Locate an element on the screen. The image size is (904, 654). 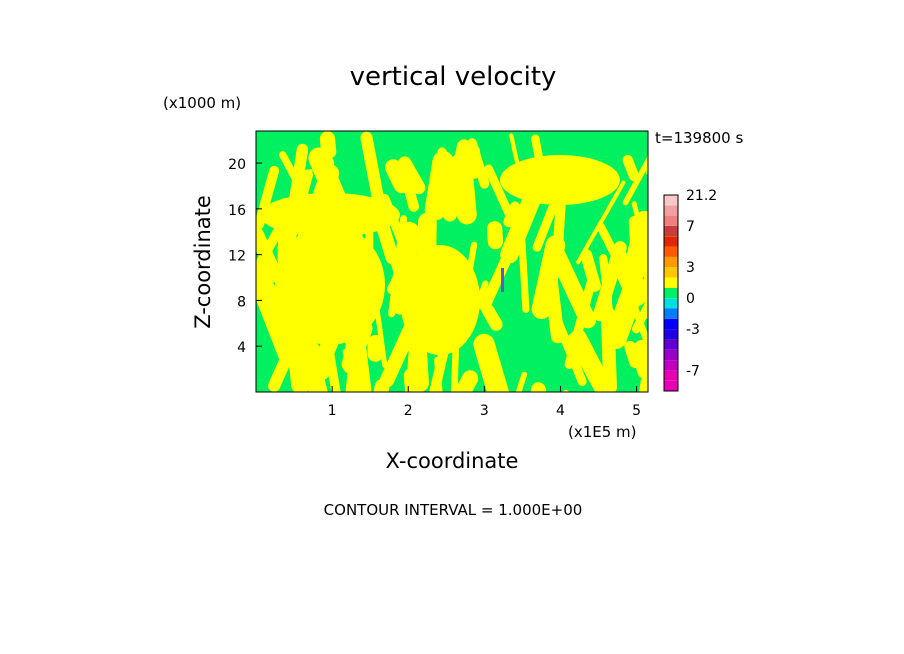
contour-interval-note: CONTOUR INTERVAL = 1.000E+00 is located at coordinates (453, 510).